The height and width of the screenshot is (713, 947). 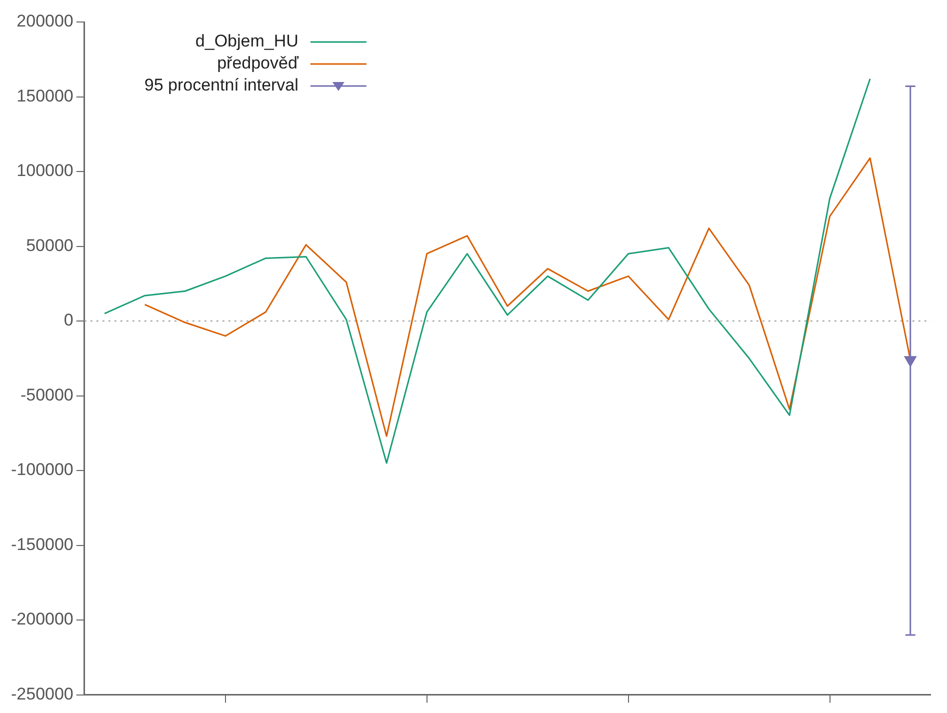 What do you see at coordinates (69, 320) in the screenshot?
I see `y-tick-label: 0` at bounding box center [69, 320].